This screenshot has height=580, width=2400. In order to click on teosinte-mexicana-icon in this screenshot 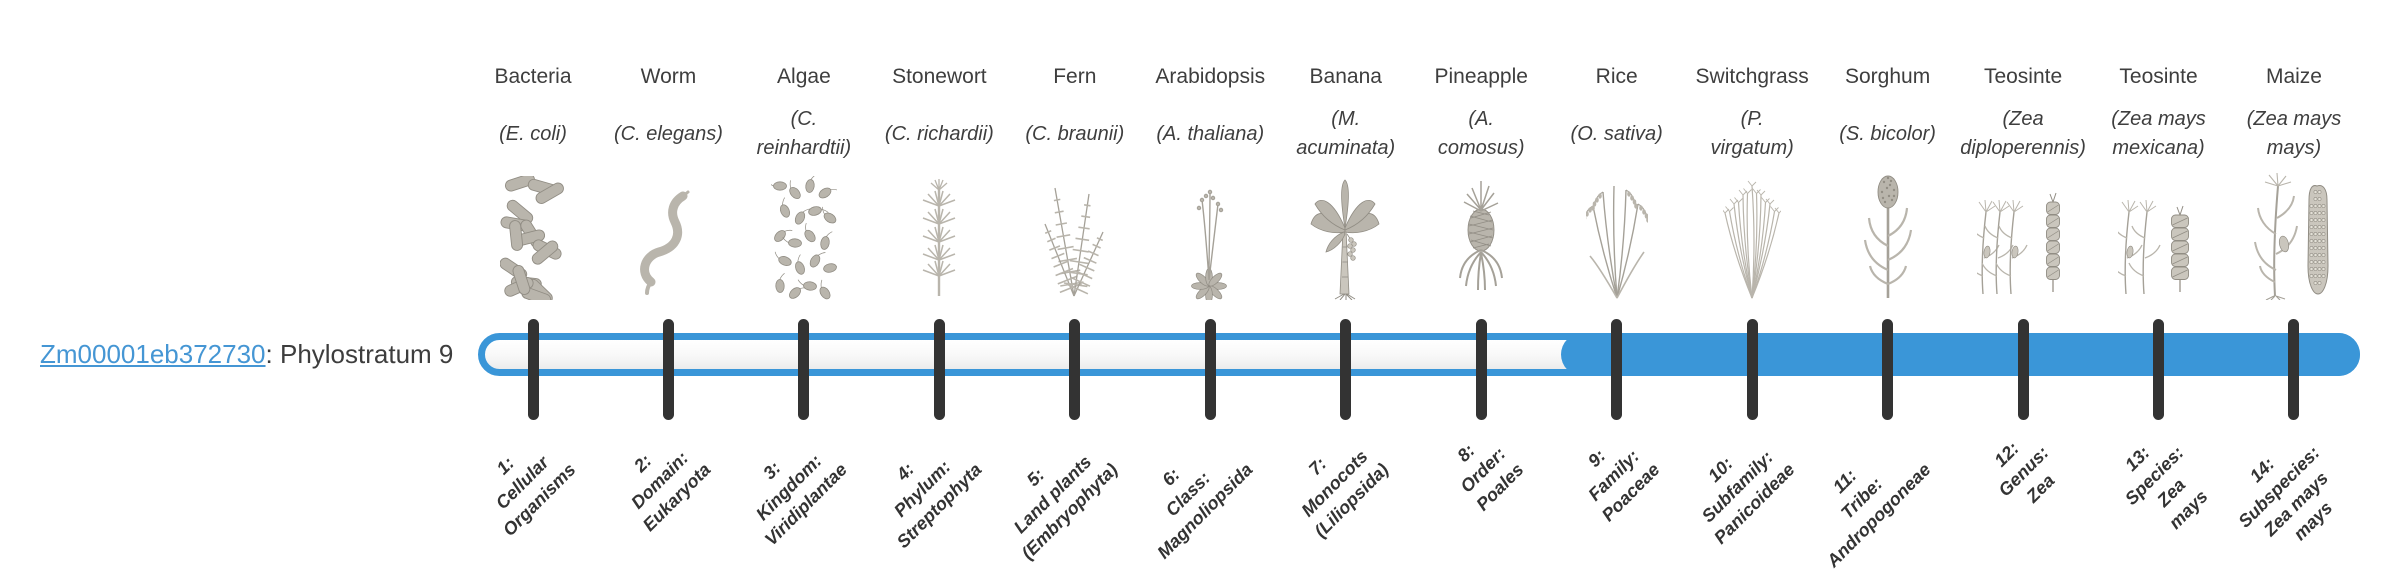, I will do `click(2159, 236)`.